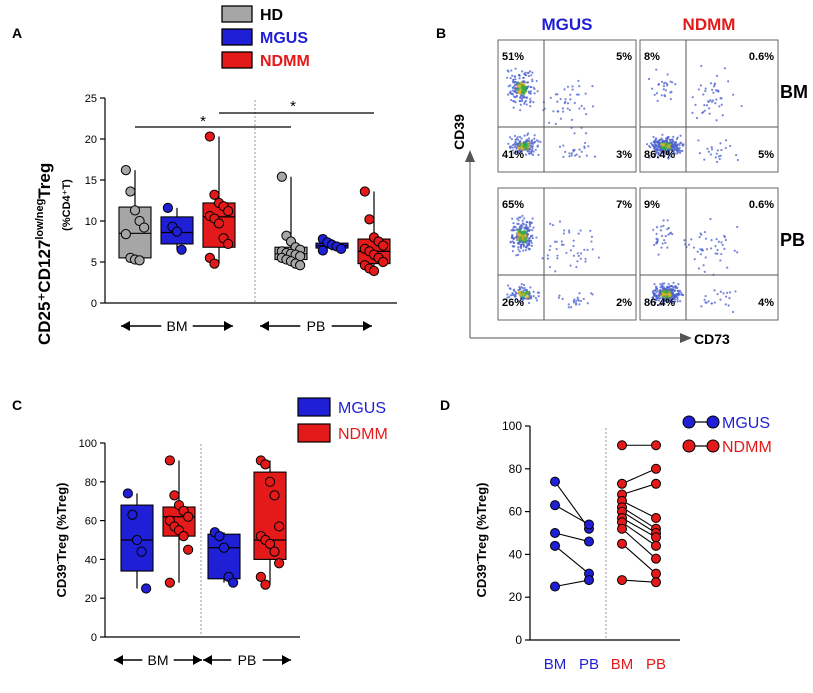  I want to click on flow-quadrant-ul: 65%, so click(513, 205).